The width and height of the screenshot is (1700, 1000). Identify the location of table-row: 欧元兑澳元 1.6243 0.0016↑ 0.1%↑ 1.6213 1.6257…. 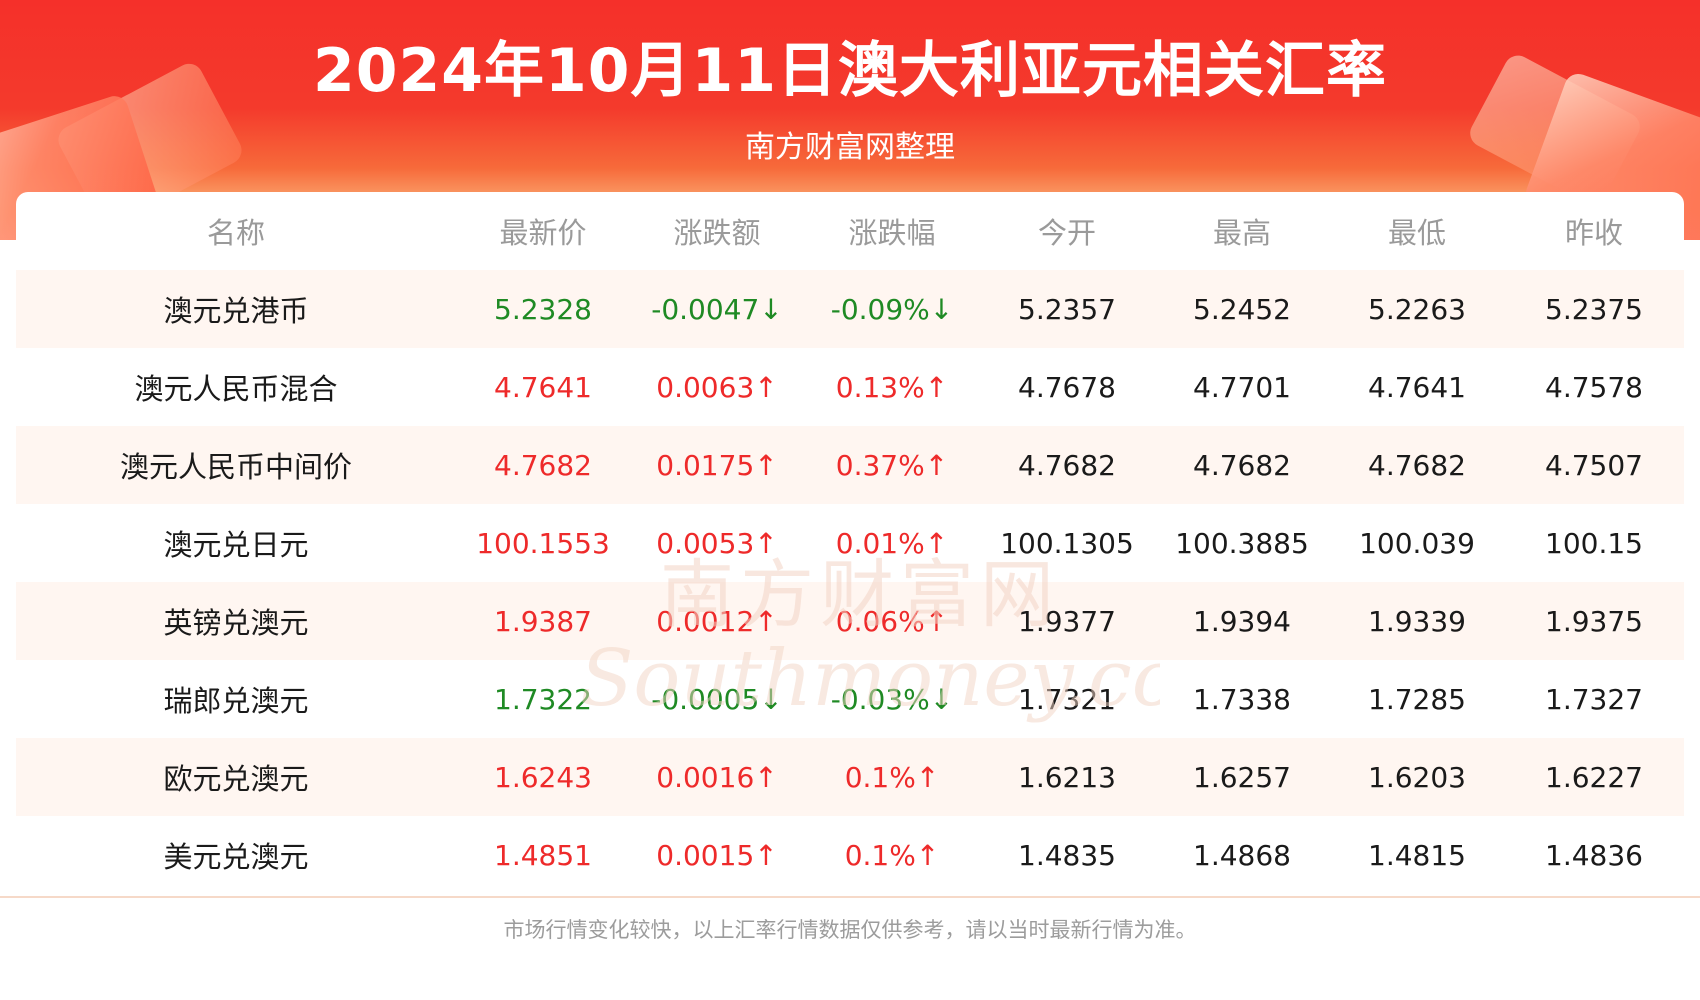
(850, 777).